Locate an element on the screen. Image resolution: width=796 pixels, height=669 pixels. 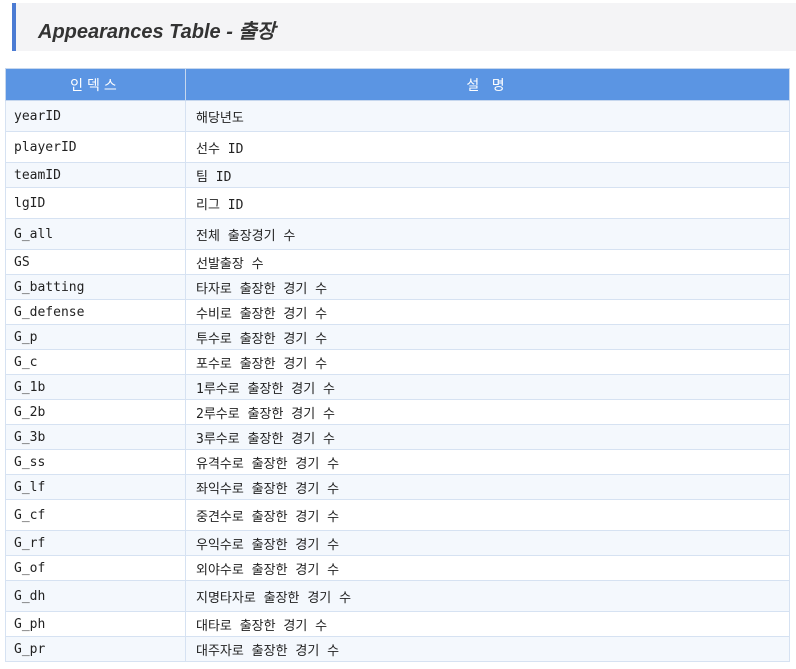
index-cell: G_defense is located at coordinates (95, 312).